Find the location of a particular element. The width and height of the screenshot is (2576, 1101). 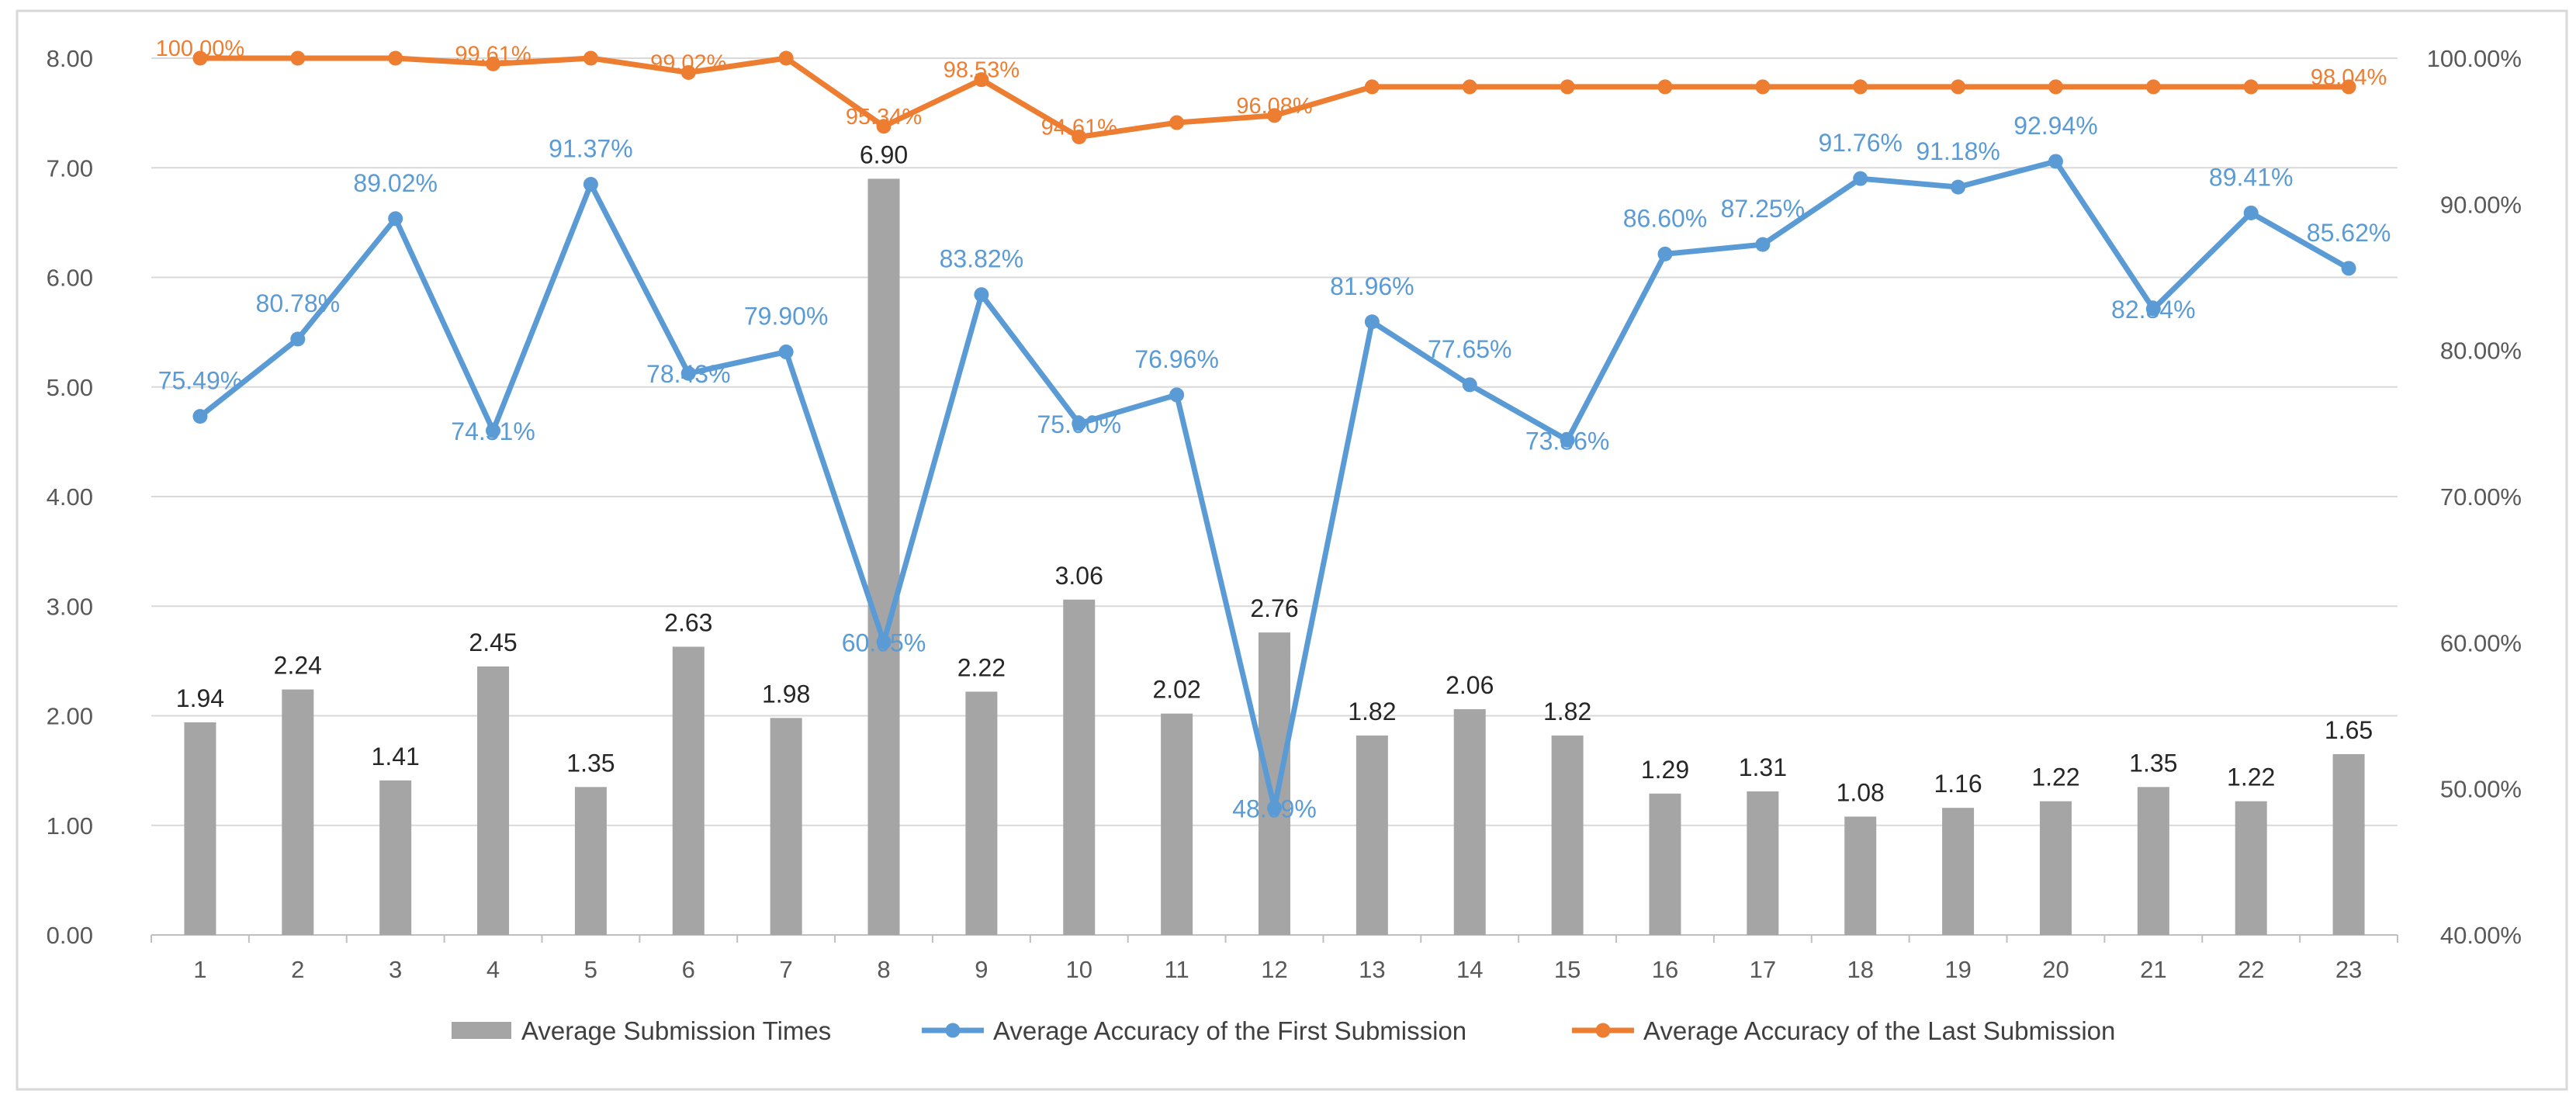

y-left-tick-label: 5.00 is located at coordinates (70, 388).